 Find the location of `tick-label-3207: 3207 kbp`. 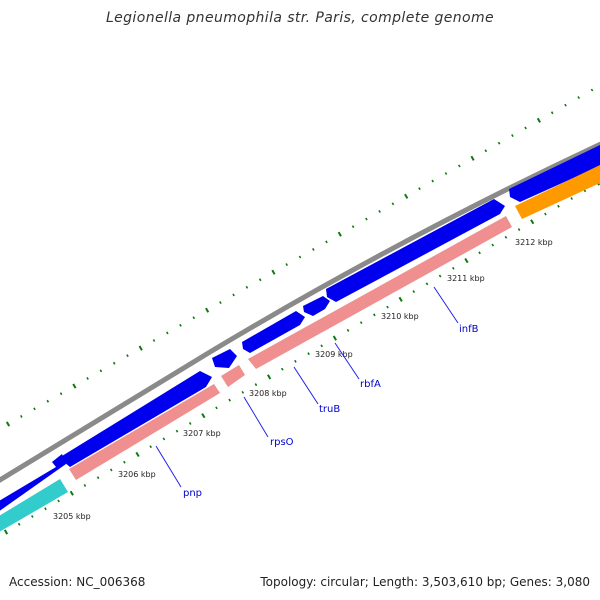

tick-label-3207: 3207 kbp is located at coordinates (202, 433).